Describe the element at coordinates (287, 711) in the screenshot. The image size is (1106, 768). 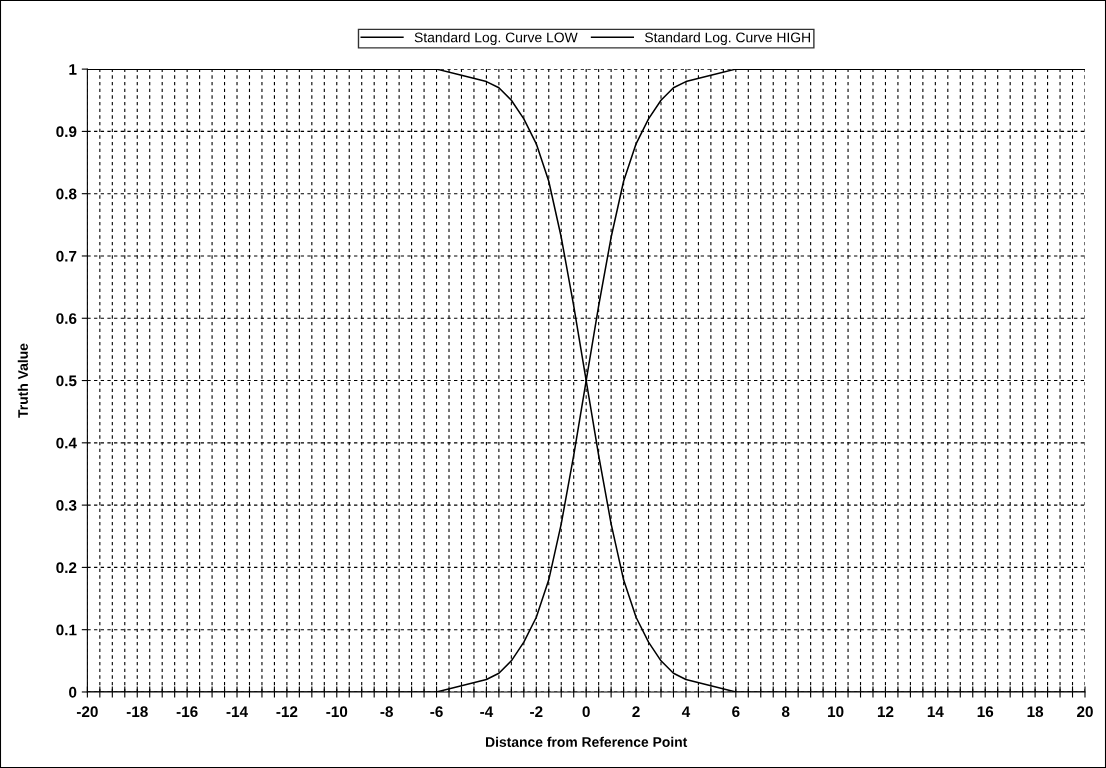
I see `x-tick-label: -12` at that location.